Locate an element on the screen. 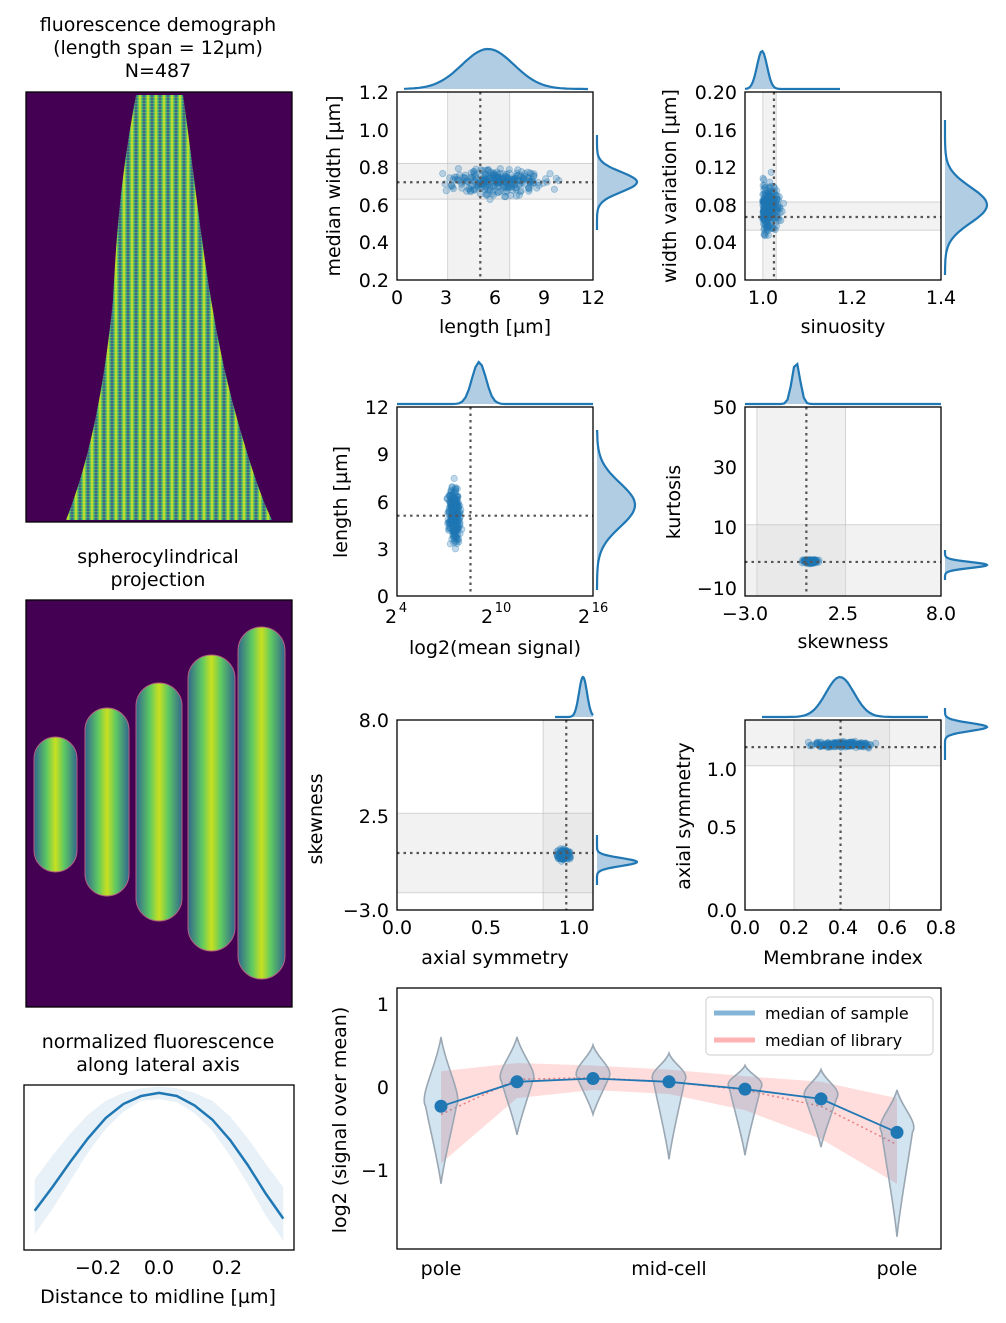 The height and width of the screenshot is (1323, 1006). svg-text: 4 is located at coordinates (403, 608).